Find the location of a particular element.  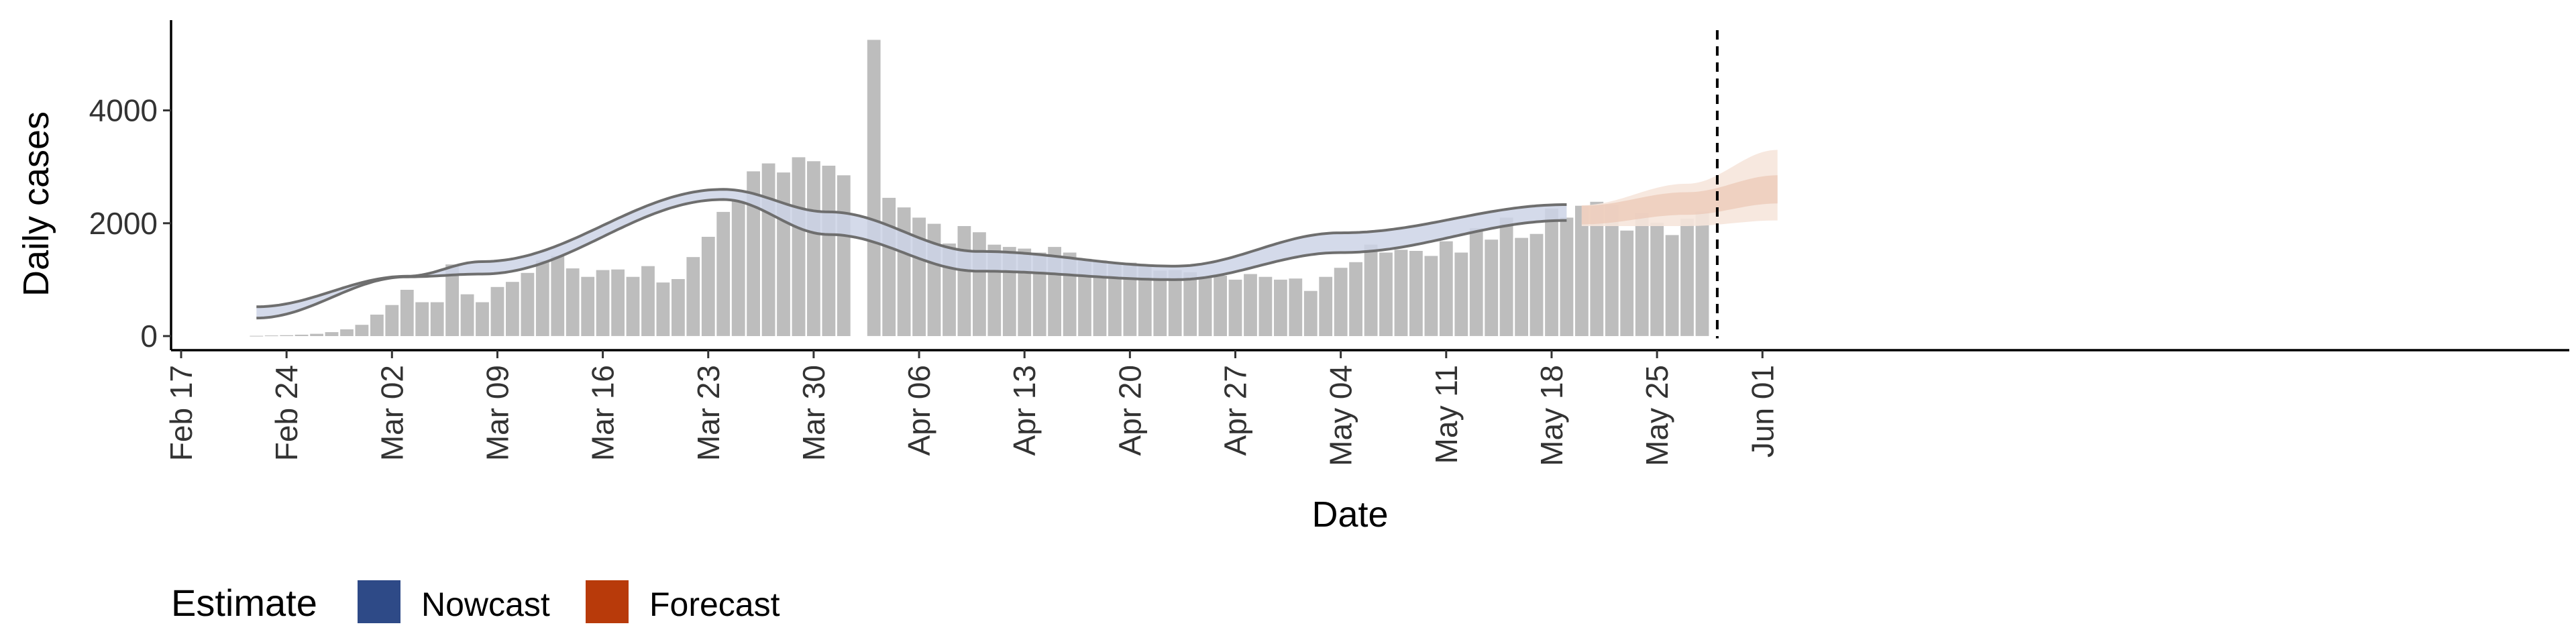

x-tick-label: Apr 06 is located at coordinates (919, 410).